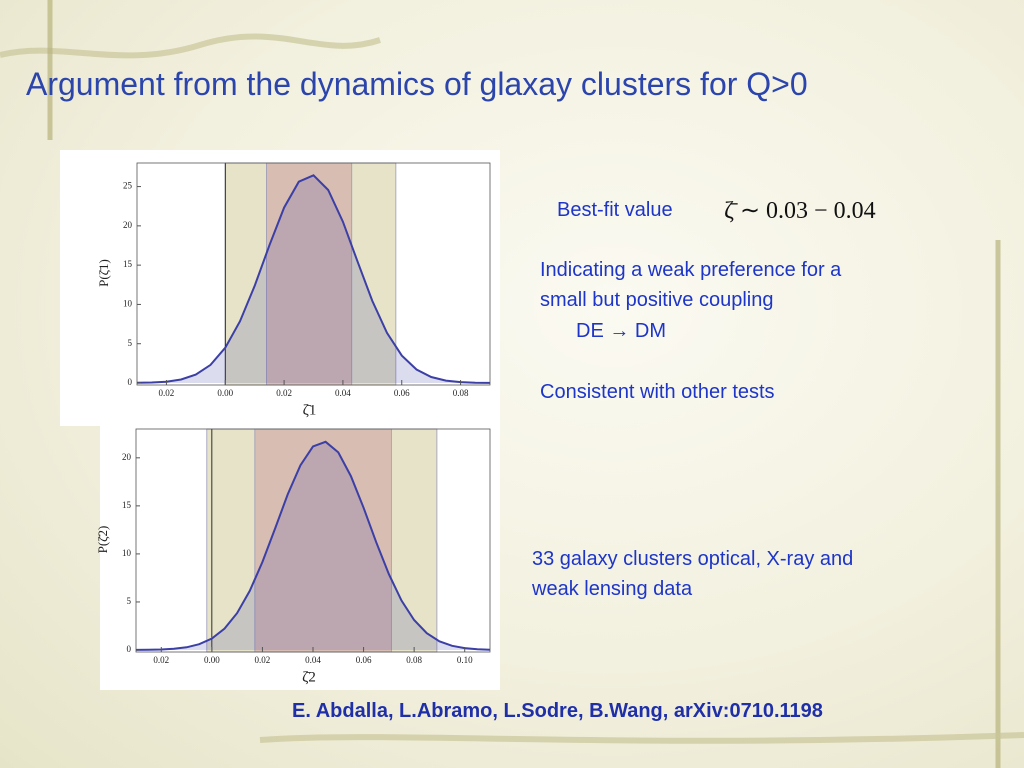  I want to click on x-axis-label: ζ̄1, so click(310, 410).